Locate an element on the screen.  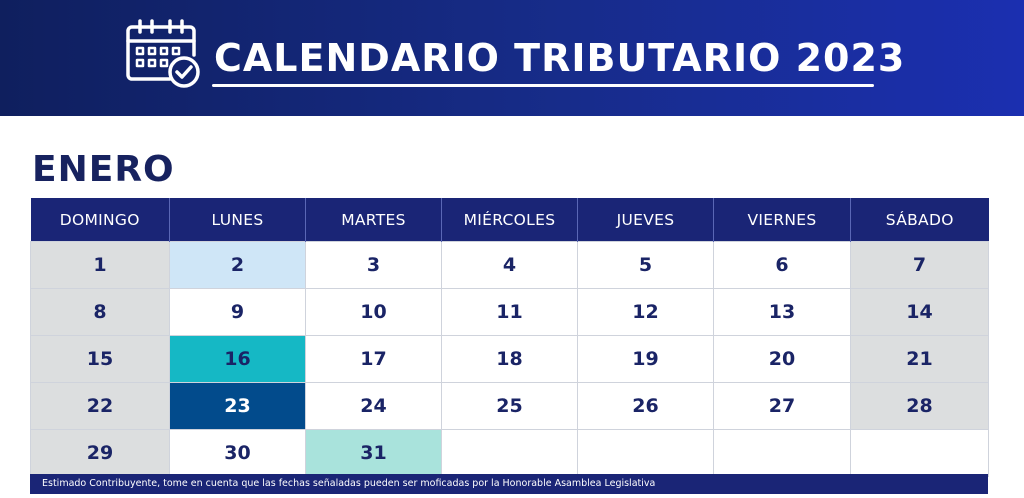
day-cell: 11 is located at coordinates (509, 312).